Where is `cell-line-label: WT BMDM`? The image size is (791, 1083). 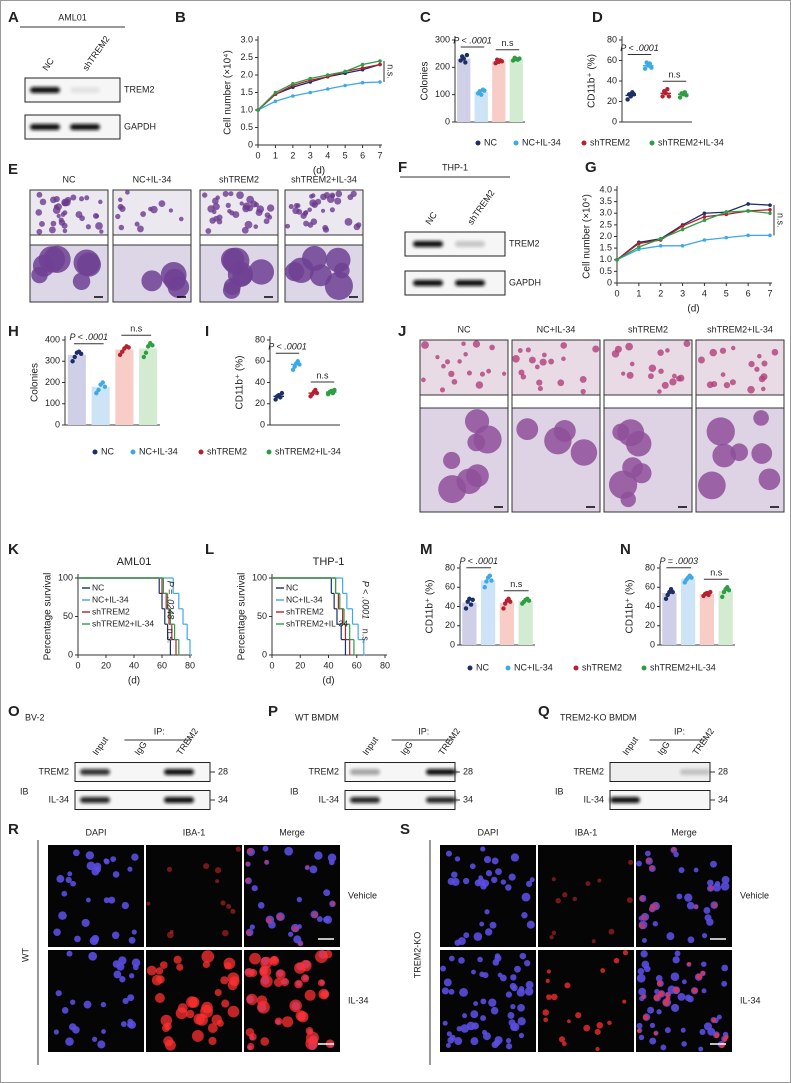 cell-line-label: WT BMDM is located at coordinates (317, 717).